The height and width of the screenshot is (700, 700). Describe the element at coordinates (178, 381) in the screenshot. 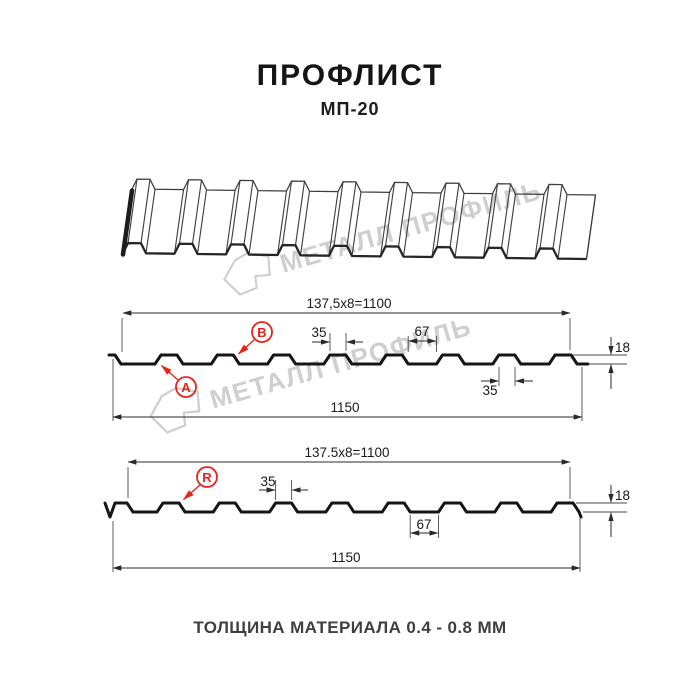

I see `label-a-marker: A` at that location.